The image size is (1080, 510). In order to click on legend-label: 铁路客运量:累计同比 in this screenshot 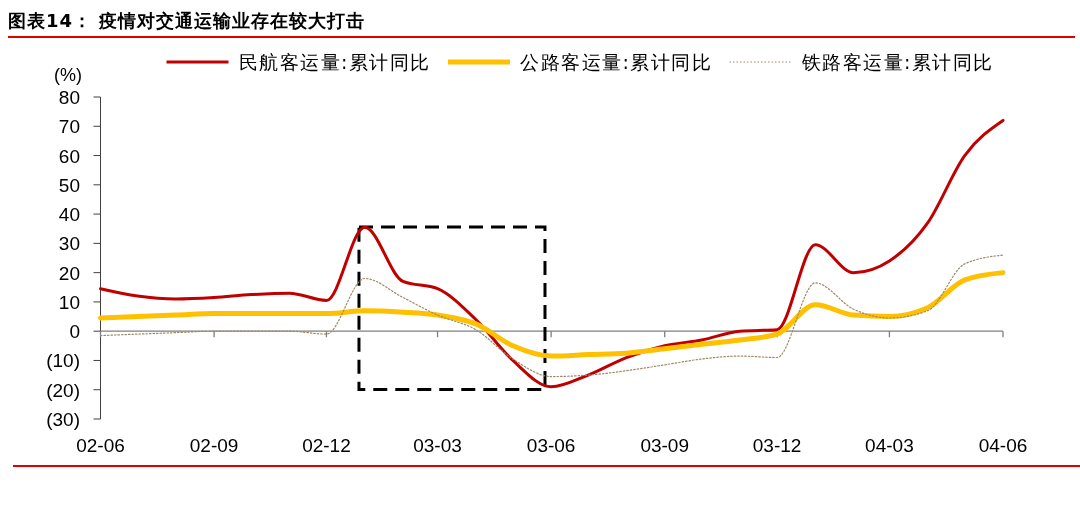, I will do `click(897, 62)`.